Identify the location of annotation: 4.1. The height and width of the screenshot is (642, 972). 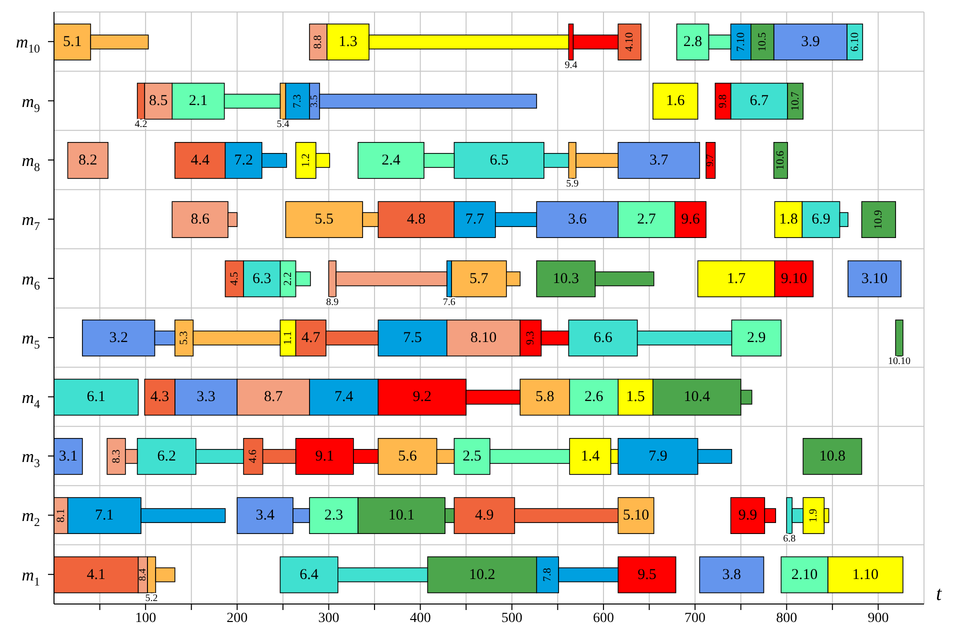
(96, 574).